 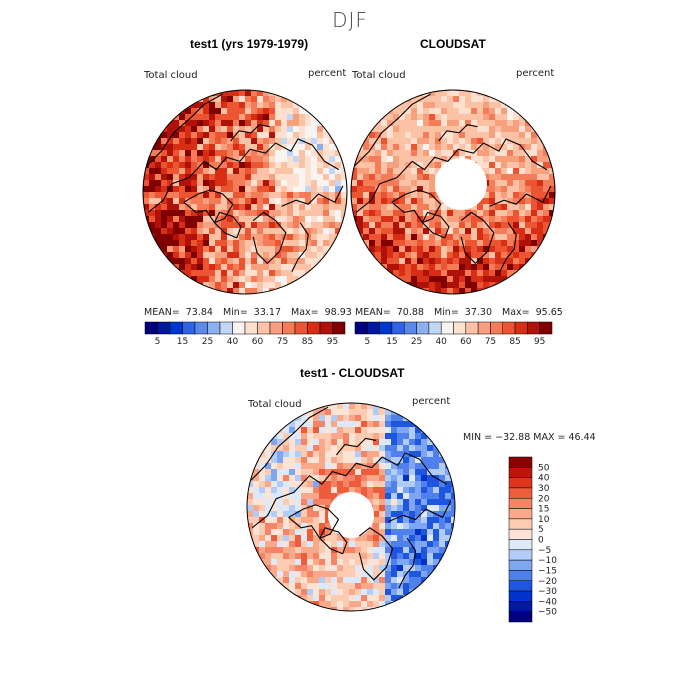 What do you see at coordinates (458, 133) in the screenshot?
I see `panel2-coastline` at bounding box center [458, 133].